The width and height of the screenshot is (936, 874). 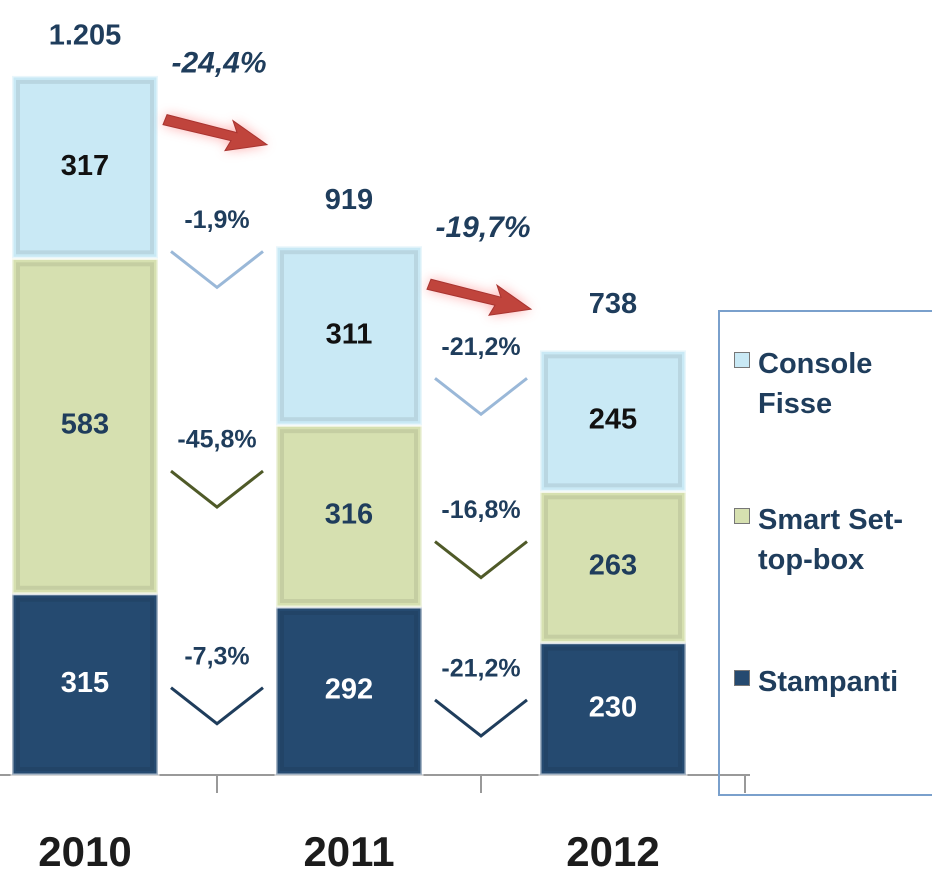 What do you see at coordinates (613, 304) in the screenshot?
I see `total-label: 738` at bounding box center [613, 304].